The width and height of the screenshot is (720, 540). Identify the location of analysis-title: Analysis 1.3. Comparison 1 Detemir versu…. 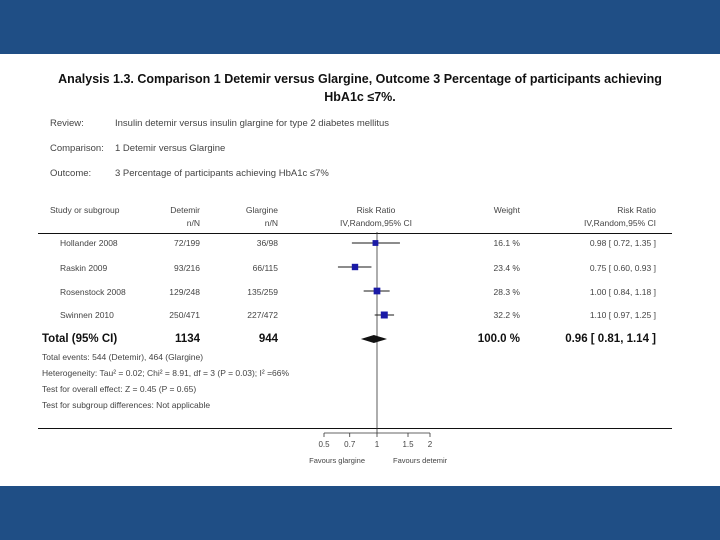
(360, 88).